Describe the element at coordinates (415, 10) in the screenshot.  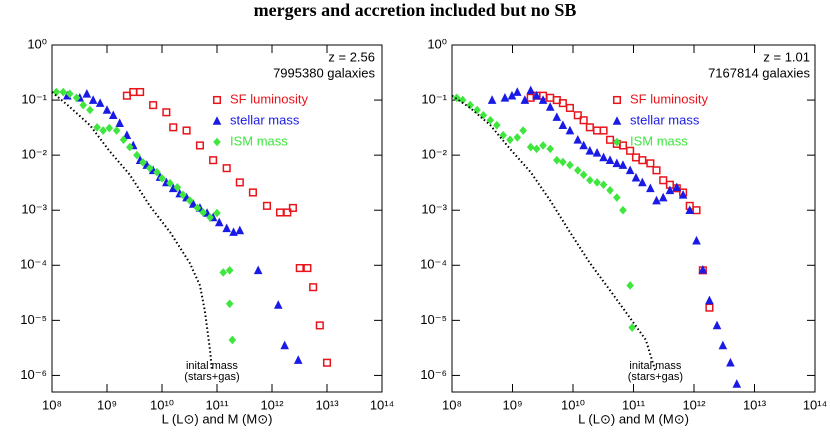
I see `figure-title: mergers and accretion included but no SB` at that location.